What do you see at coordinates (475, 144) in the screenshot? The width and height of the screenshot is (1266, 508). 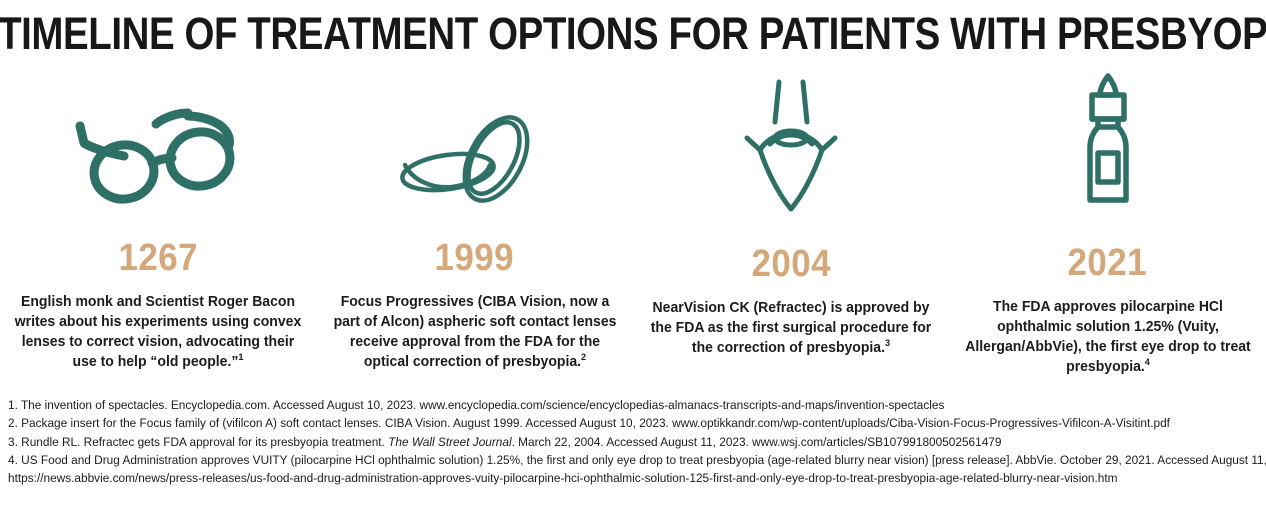 I see `contact-lenses-icon` at bounding box center [475, 144].